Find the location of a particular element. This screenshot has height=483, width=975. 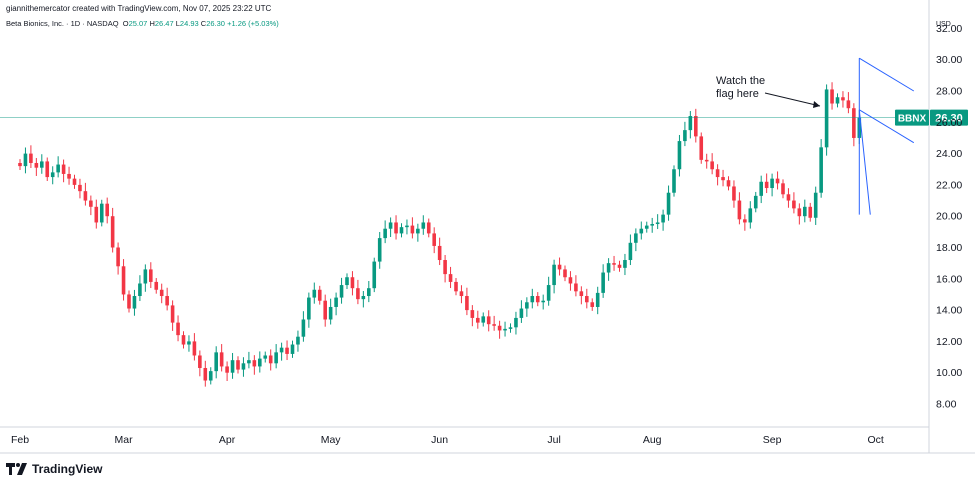

y-tick-label: 20.00 is located at coordinates (949, 217).